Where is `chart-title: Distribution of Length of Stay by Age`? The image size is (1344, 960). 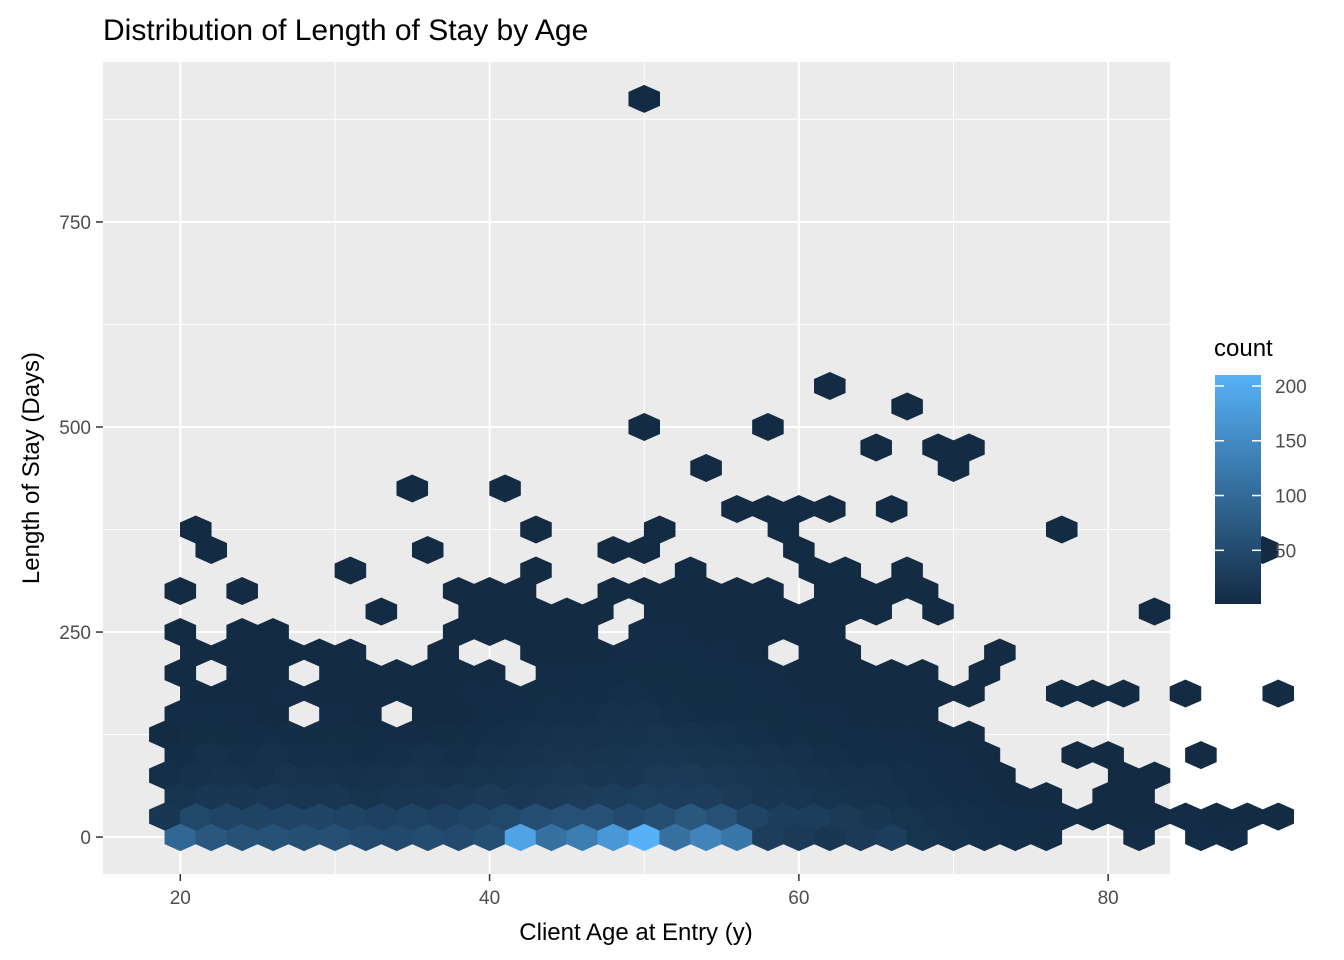
chart-title: Distribution of Length of Stay by Age is located at coordinates (345, 30).